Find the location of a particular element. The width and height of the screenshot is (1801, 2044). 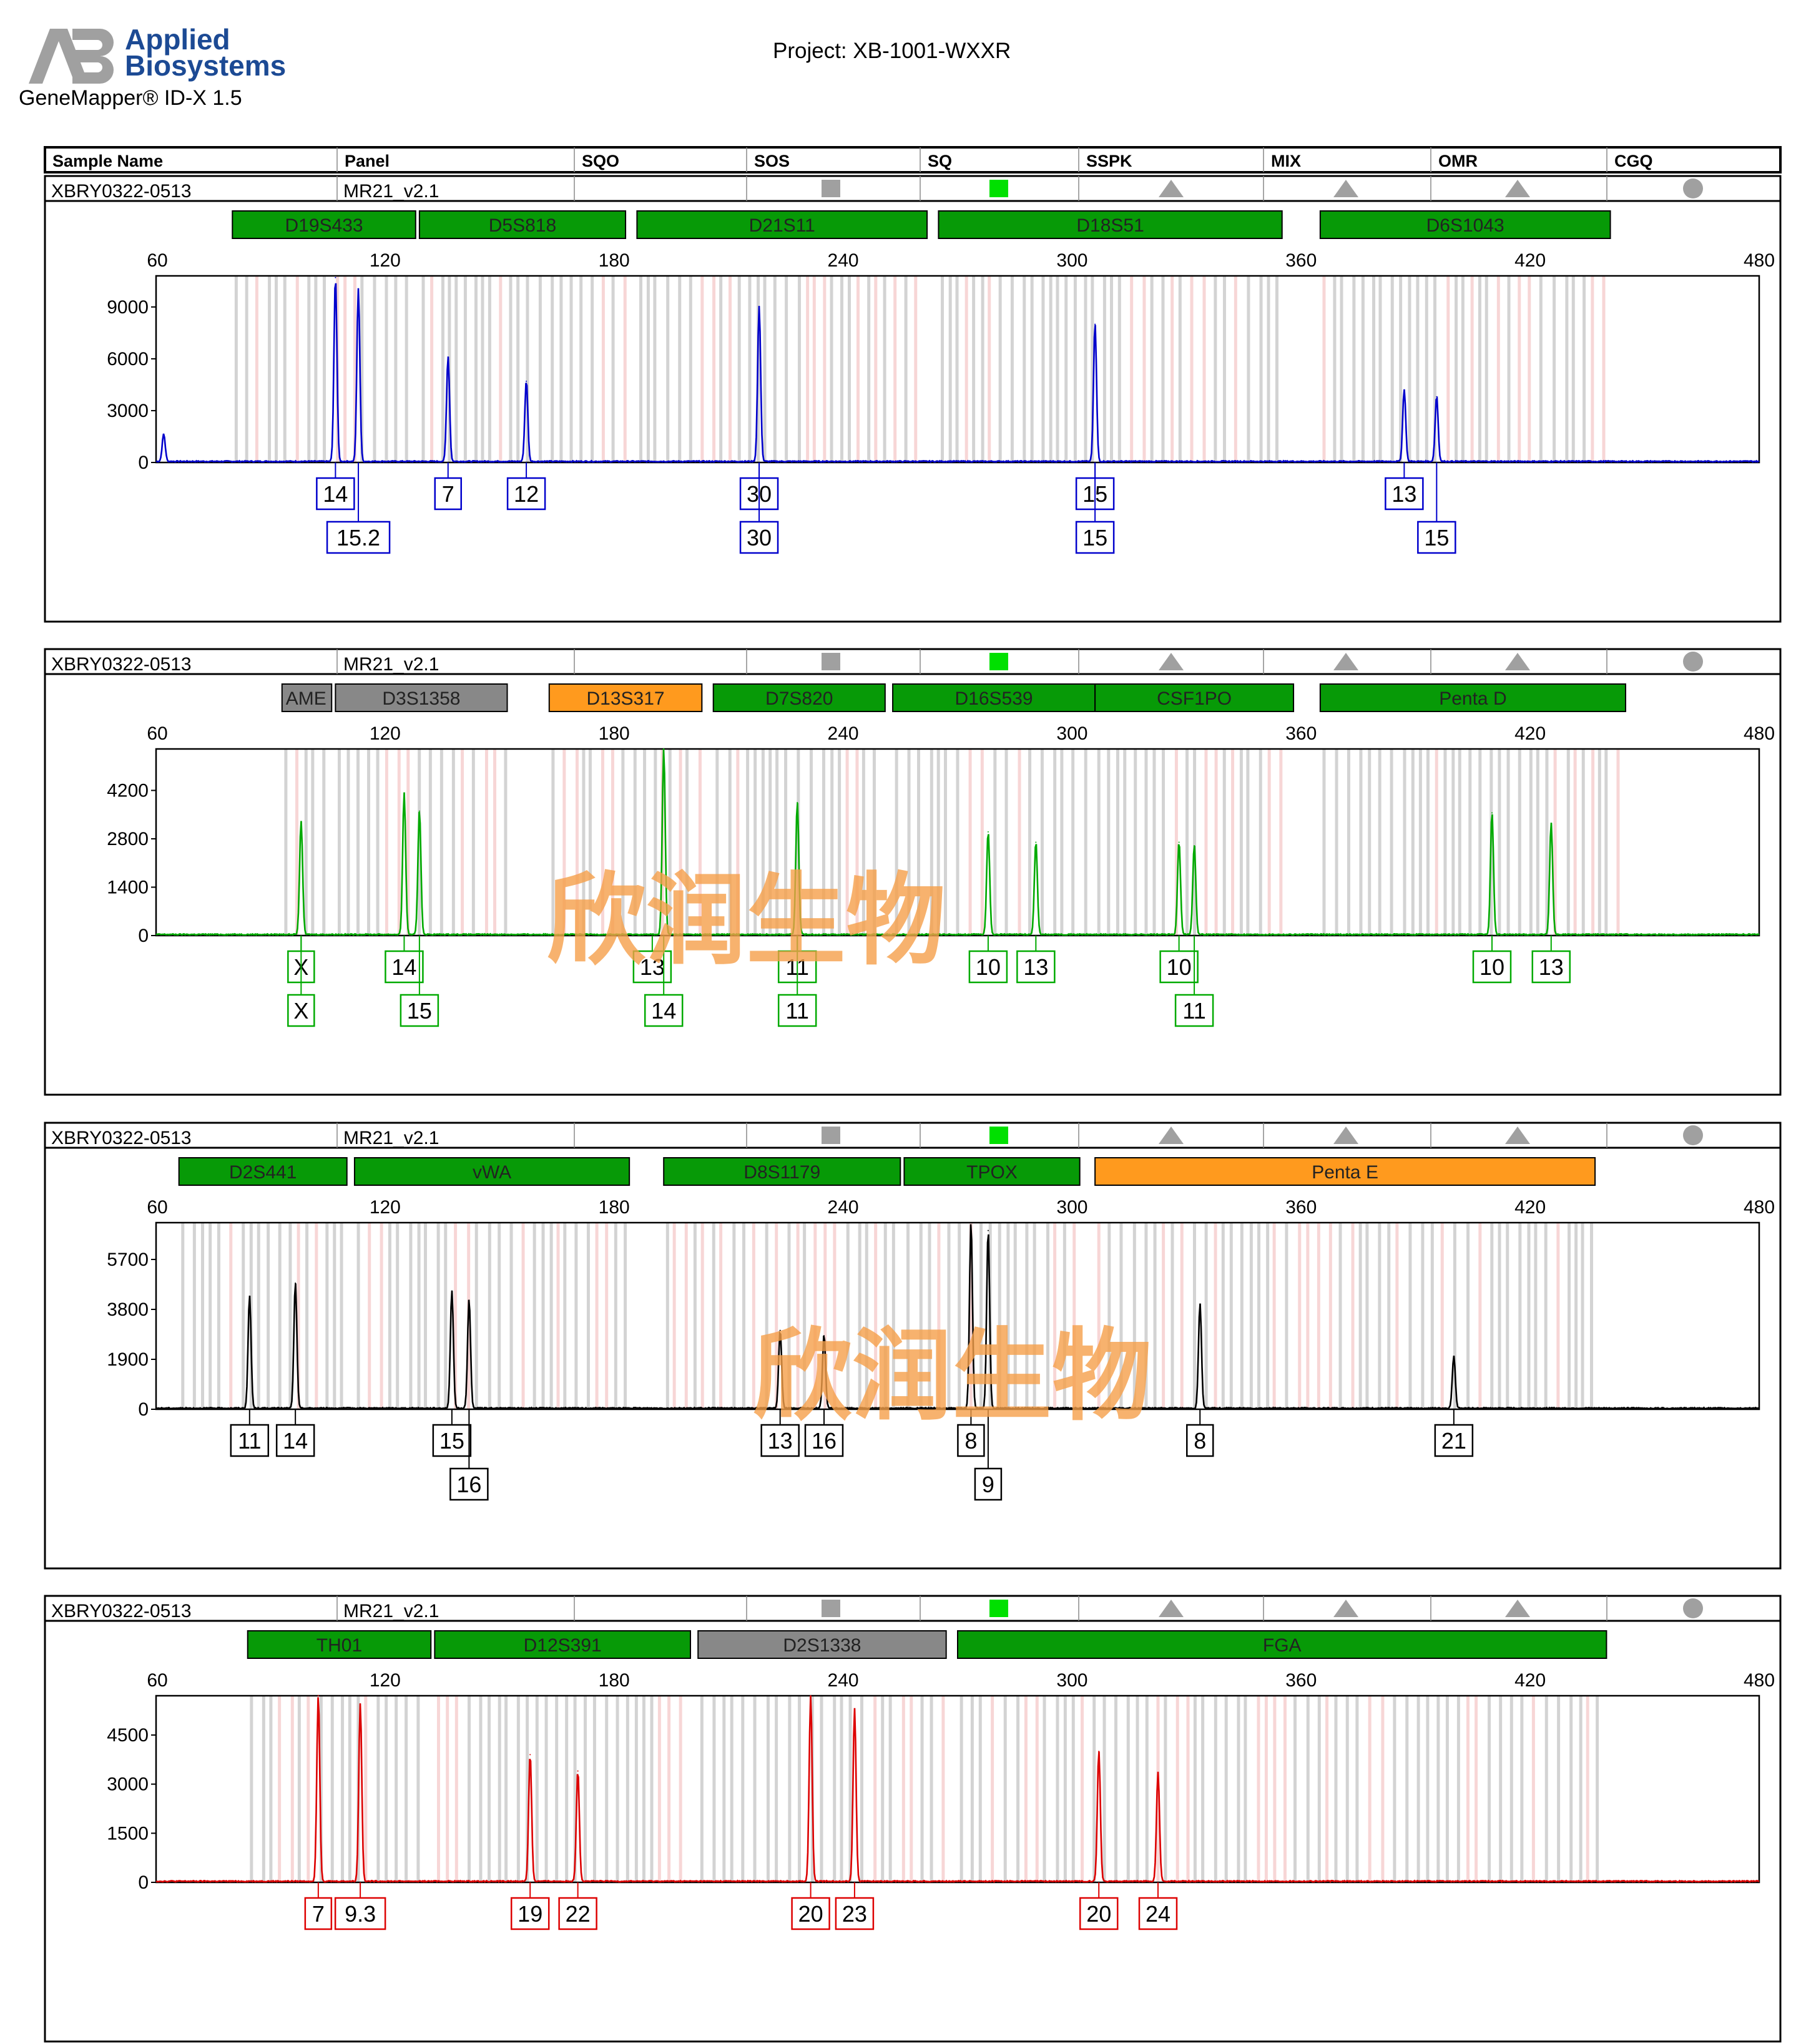

marker-label: FGA is located at coordinates (1282, 1645).